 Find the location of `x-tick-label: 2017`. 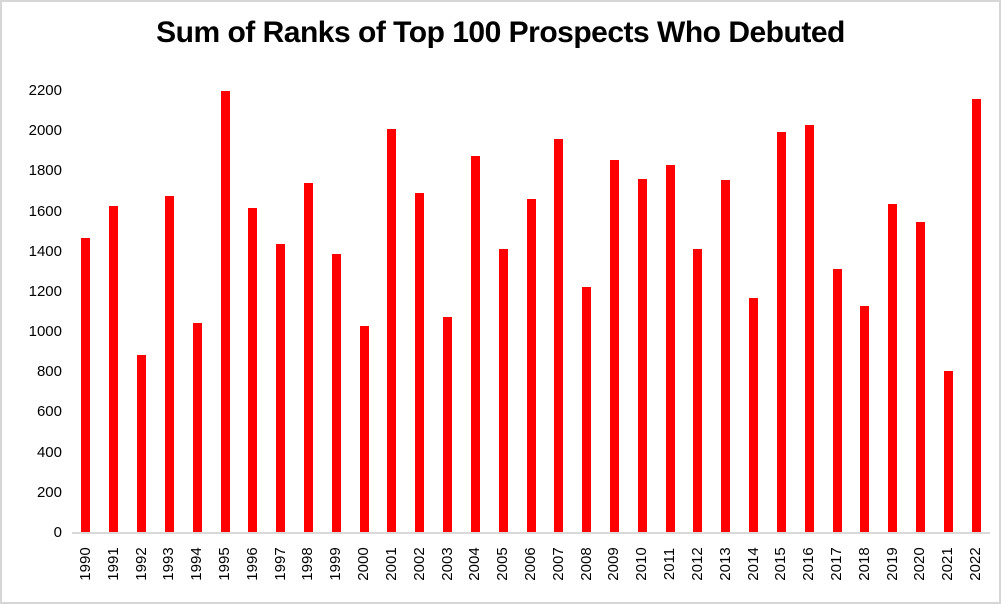

x-tick-label: 2017 is located at coordinates (836, 564).